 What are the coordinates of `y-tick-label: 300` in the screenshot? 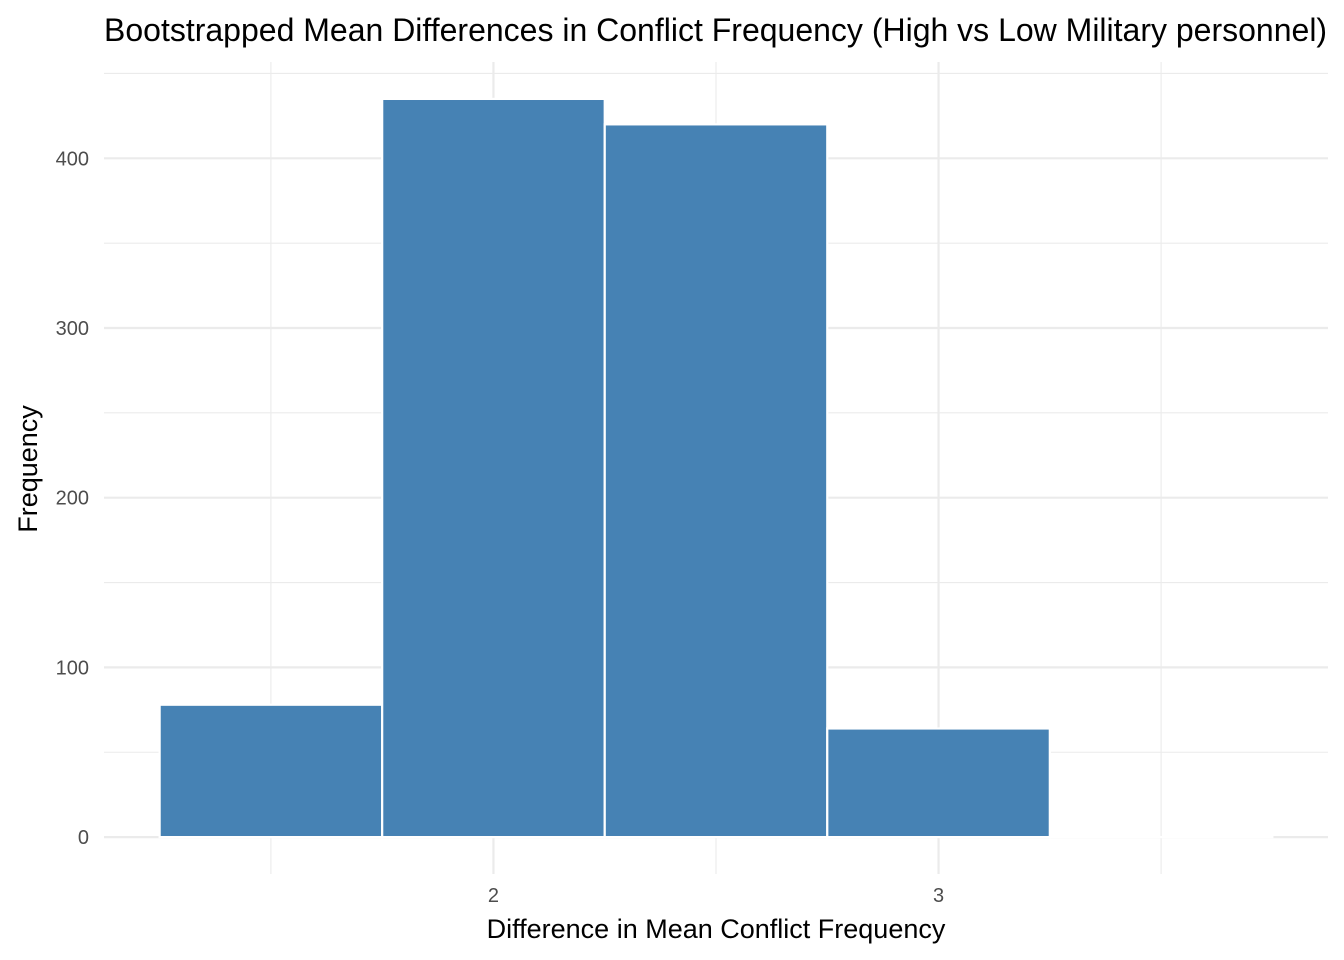 It's located at (72, 329).